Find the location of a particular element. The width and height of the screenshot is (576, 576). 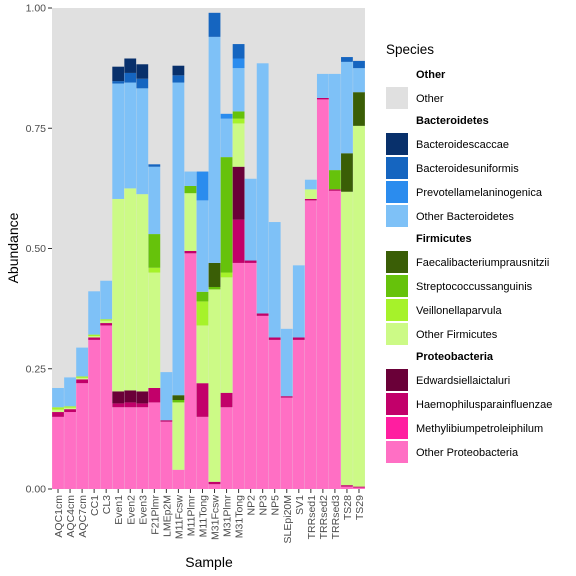

x-tick-label: M31Fcsw is located at coordinates (216, 517).